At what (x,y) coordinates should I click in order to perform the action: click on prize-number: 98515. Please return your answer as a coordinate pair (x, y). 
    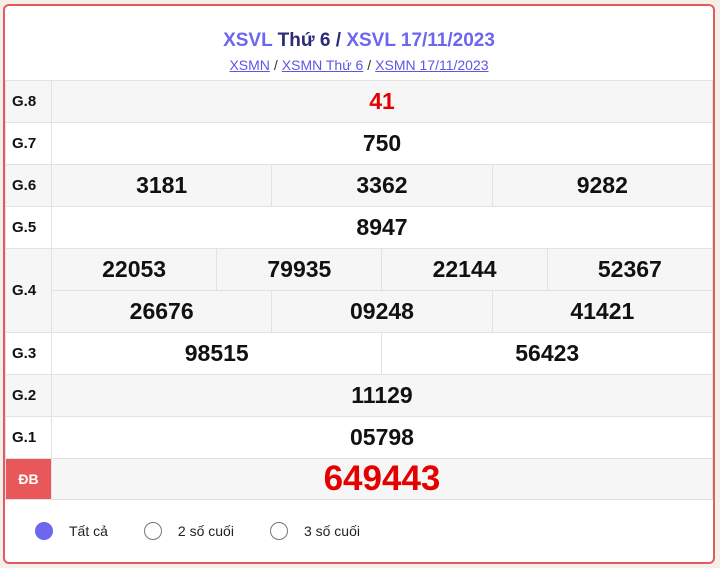
    Looking at the image, I should click on (216, 353).